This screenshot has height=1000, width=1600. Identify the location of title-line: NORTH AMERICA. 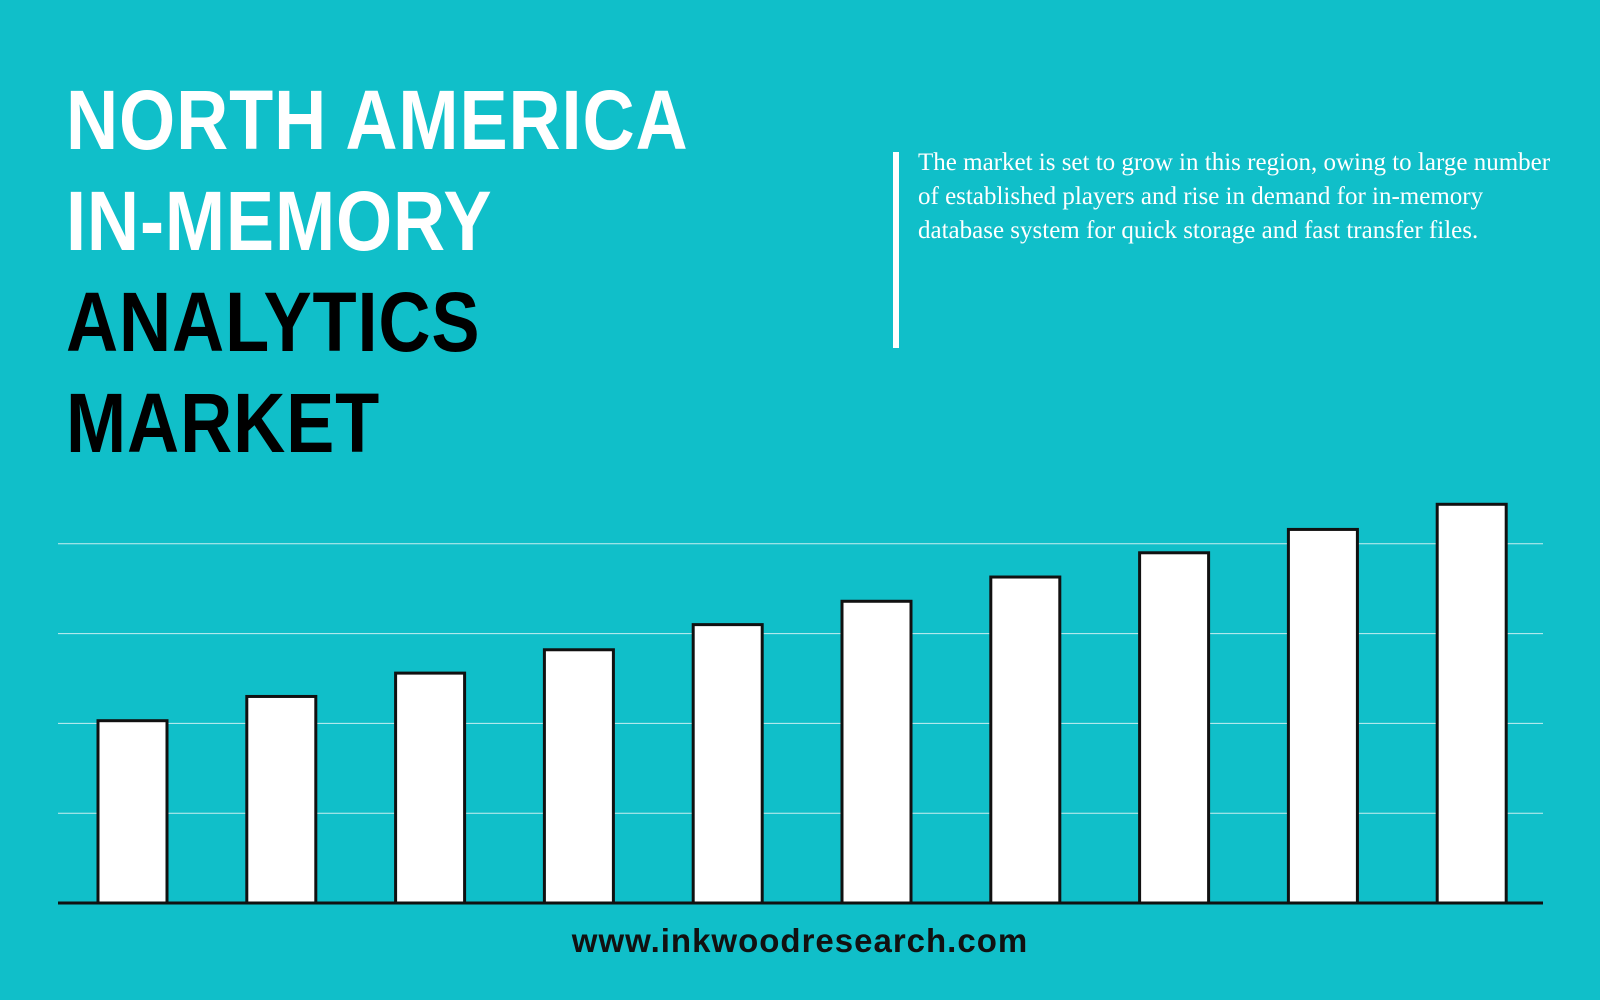
(377, 120).